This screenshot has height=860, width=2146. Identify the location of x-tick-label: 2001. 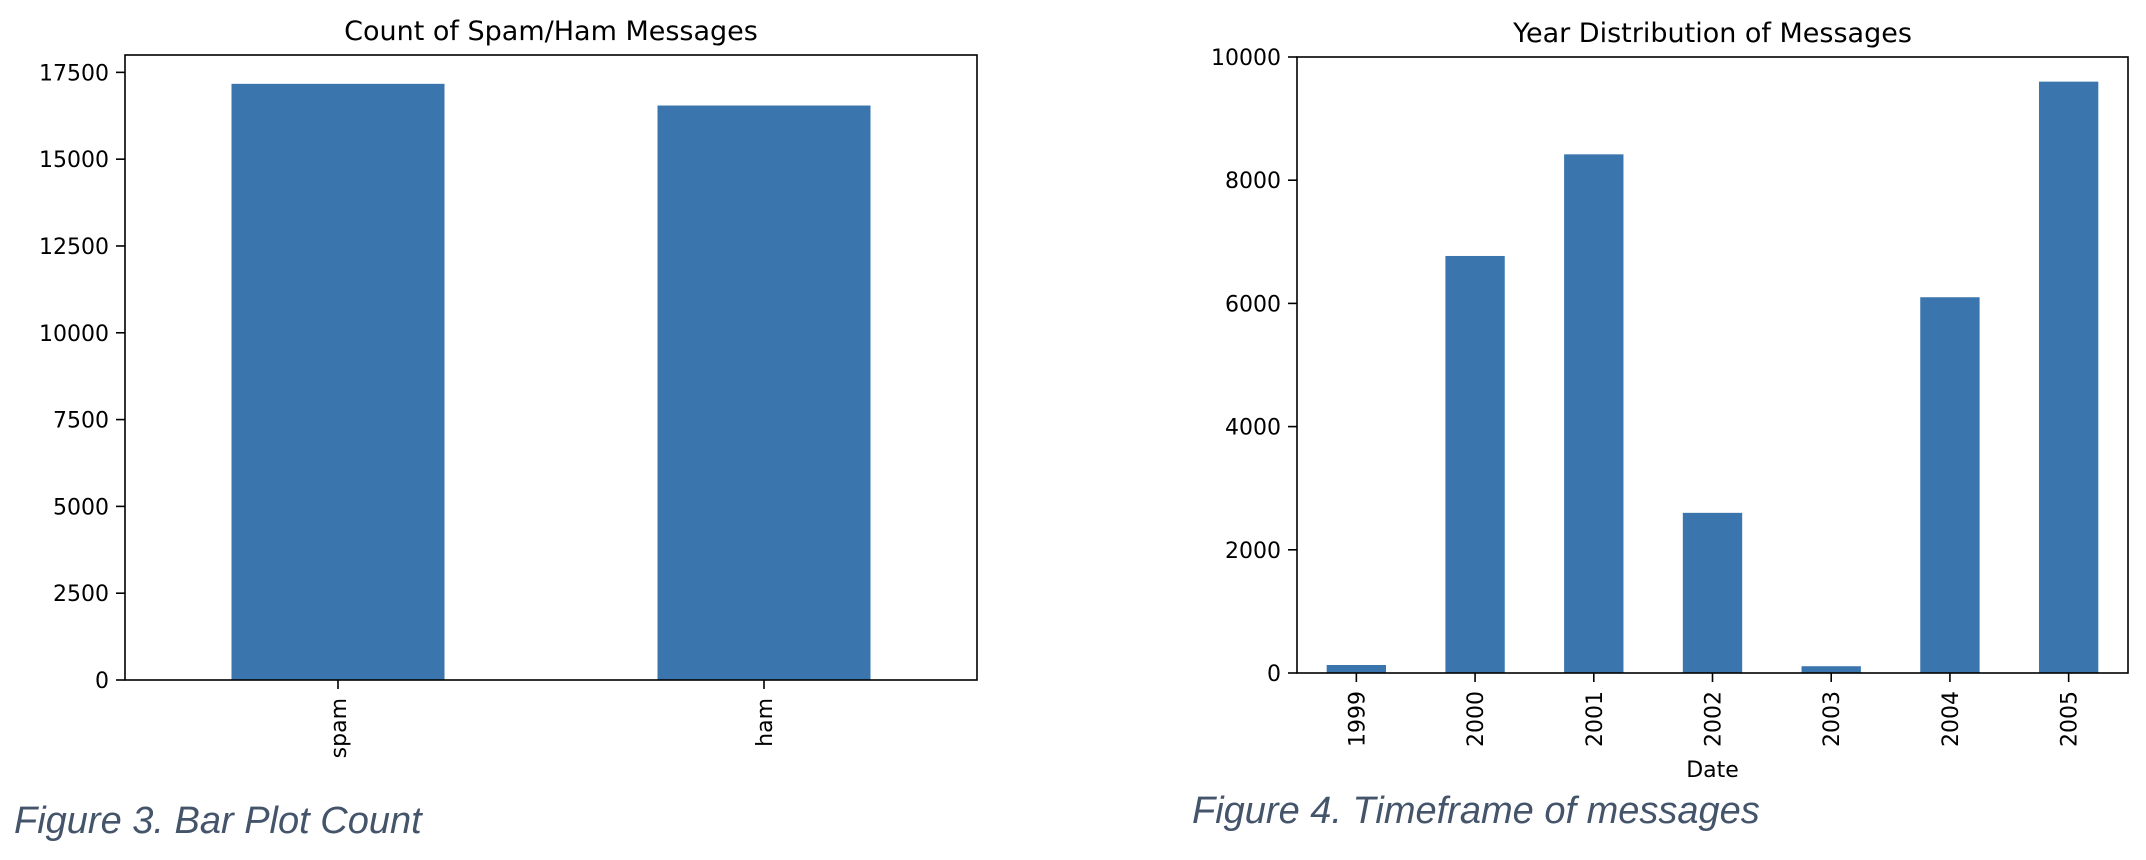
(1595, 719).